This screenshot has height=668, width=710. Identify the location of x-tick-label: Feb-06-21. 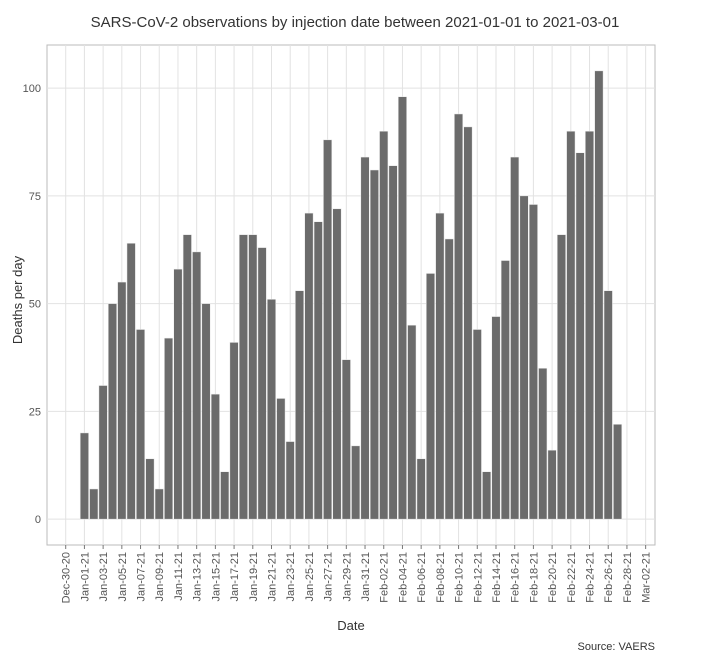
(422, 577).